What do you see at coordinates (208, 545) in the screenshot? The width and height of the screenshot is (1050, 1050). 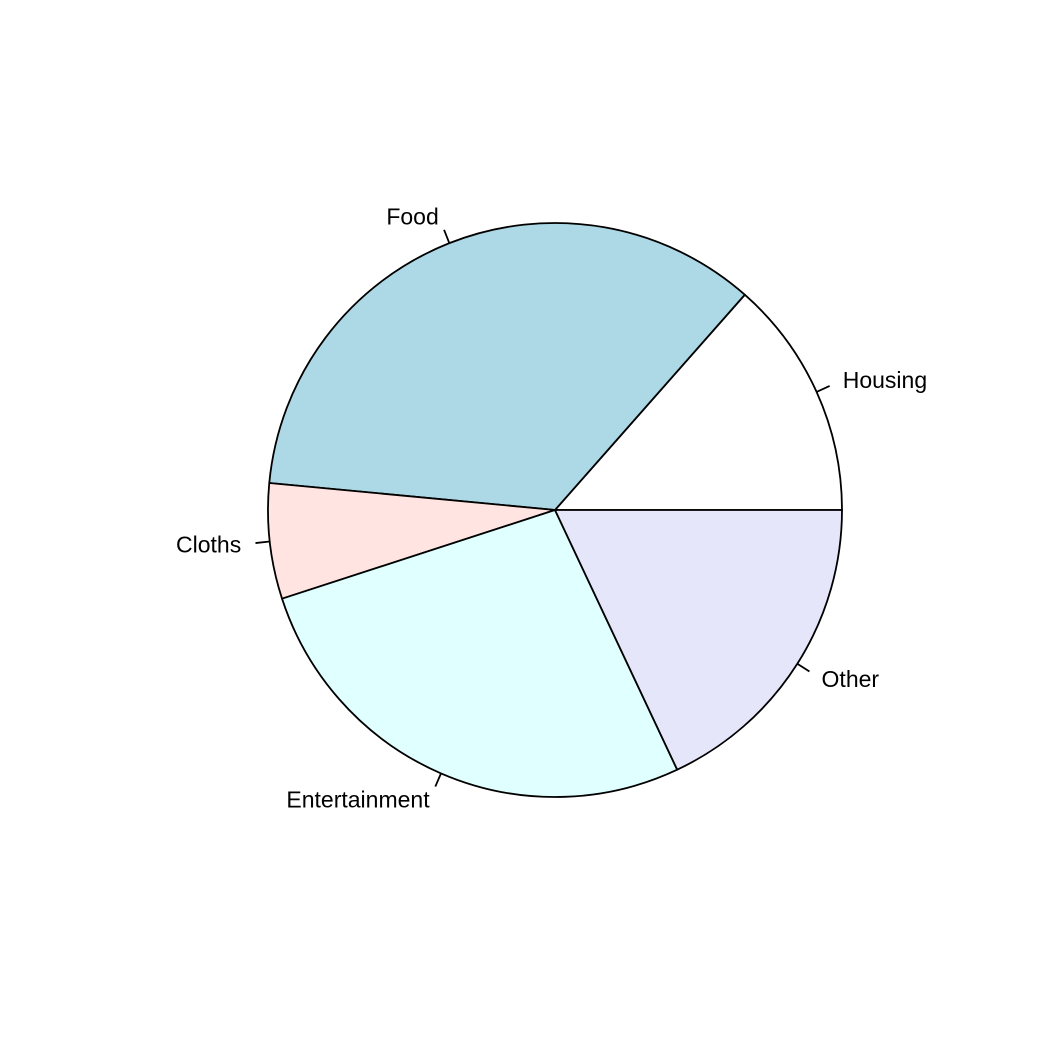 I see `pie-label-cloths: Cloths` at bounding box center [208, 545].